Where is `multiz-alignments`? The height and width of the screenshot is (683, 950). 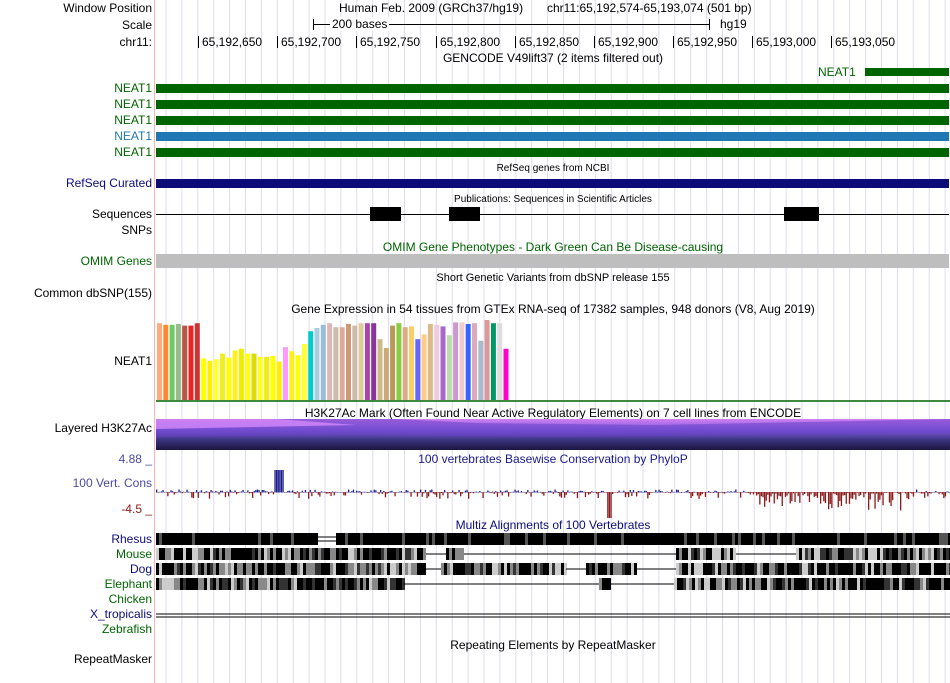
multiz-alignments is located at coordinates (553, 577).